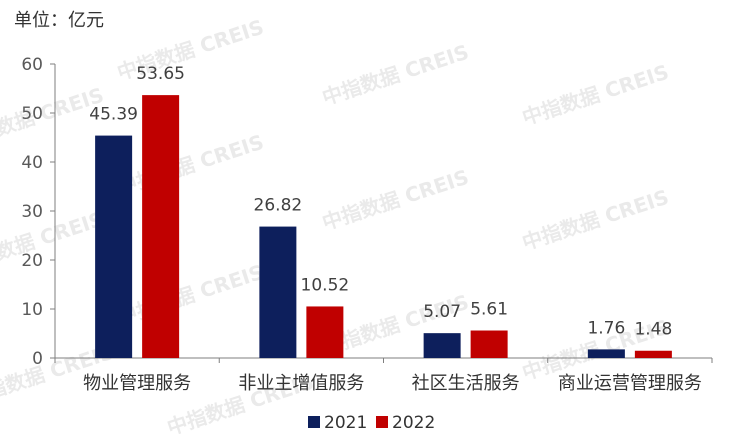 The height and width of the screenshot is (440, 735). Describe the element at coordinates (413, 423) in the screenshot. I see `legend-label-2022: 2022` at that location.